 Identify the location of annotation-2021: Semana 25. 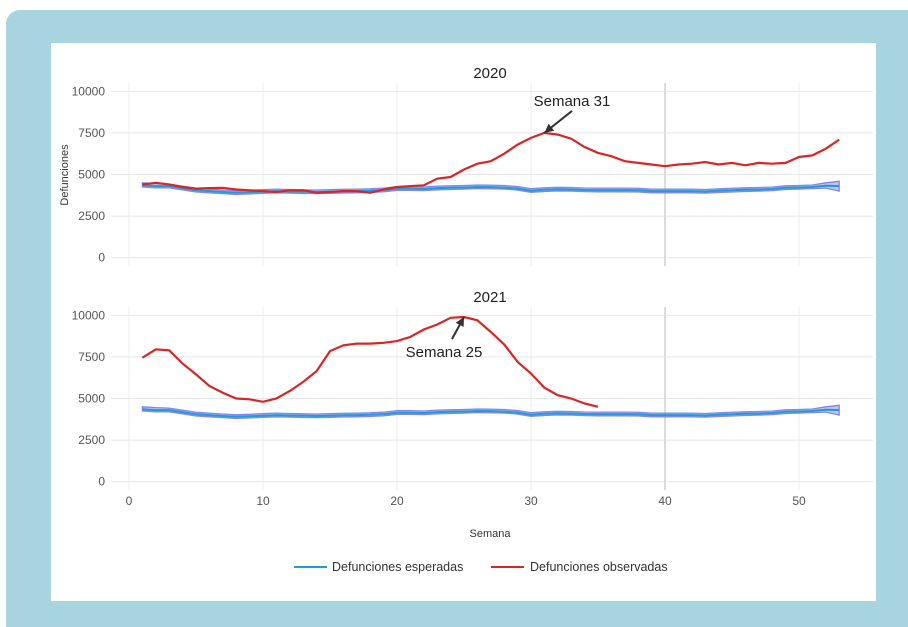
(444, 338).